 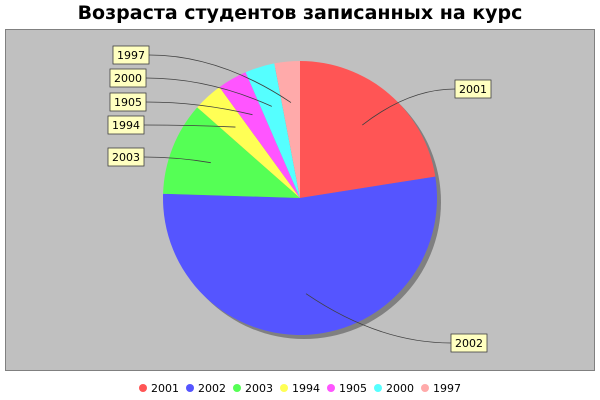 I want to click on callout-label-2001: 2001, so click(x=473, y=89).